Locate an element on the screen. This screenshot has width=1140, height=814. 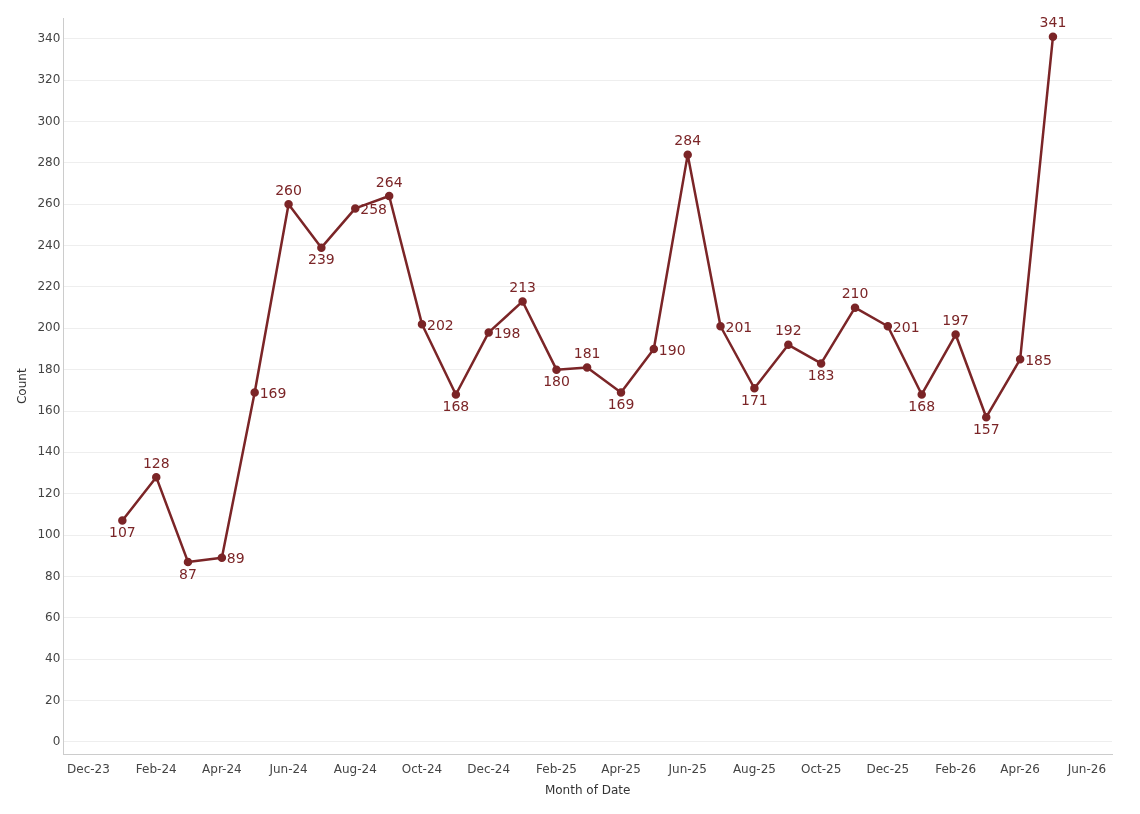
x-tick-label: Jun-24 is located at coordinates (288, 768).